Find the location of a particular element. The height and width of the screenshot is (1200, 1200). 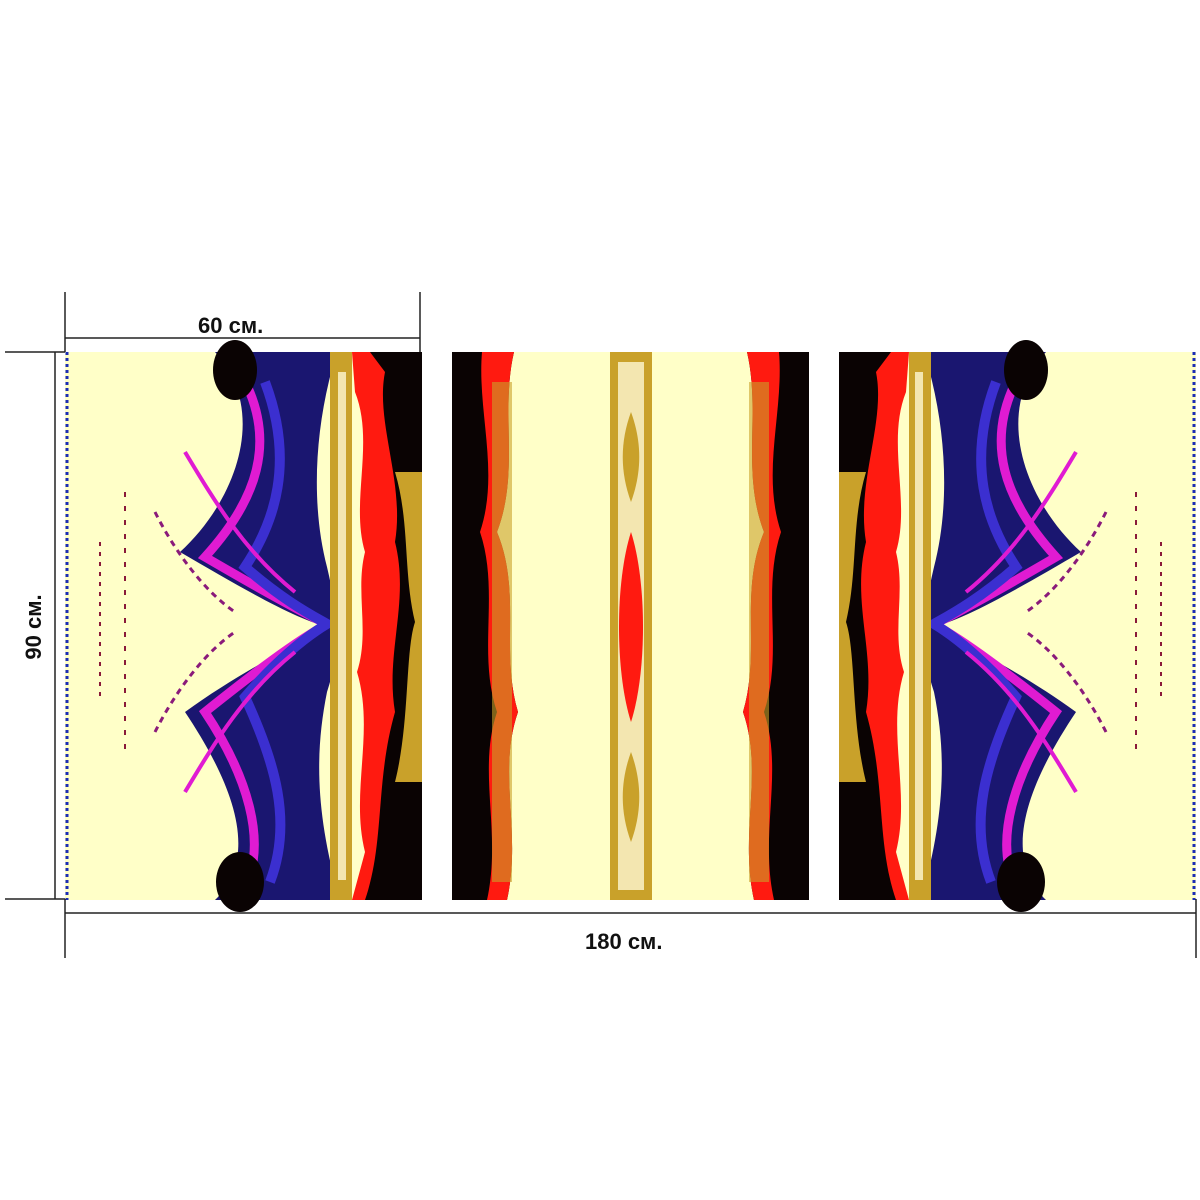

panel-width-dimension is located at coordinates (242, 322).